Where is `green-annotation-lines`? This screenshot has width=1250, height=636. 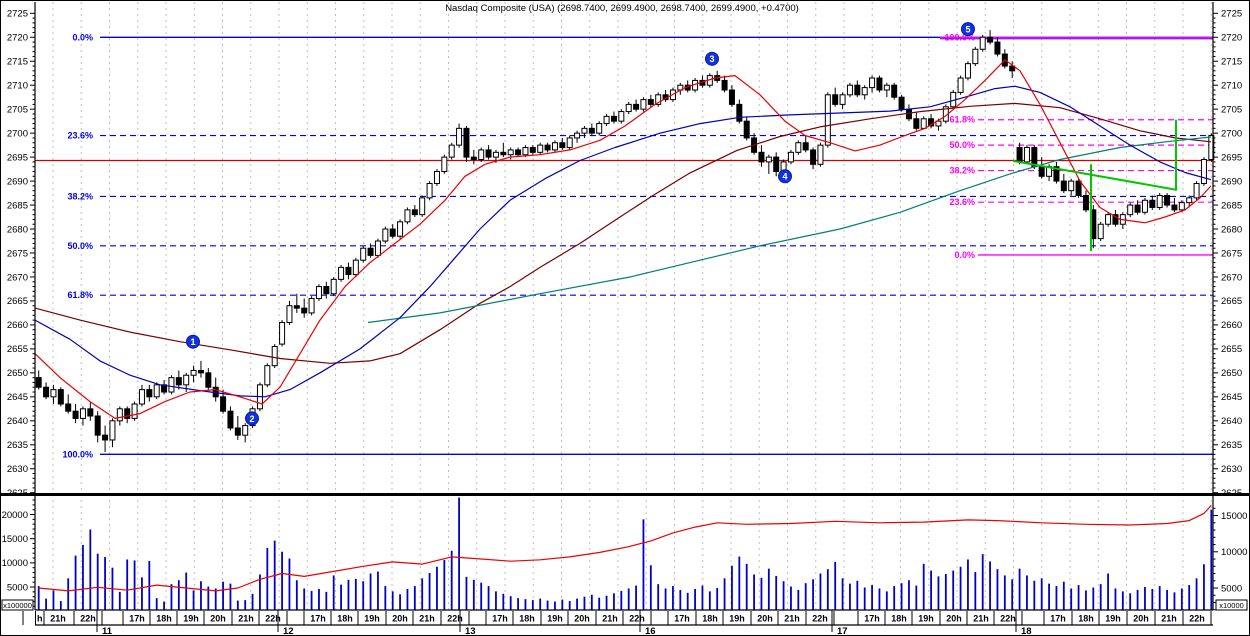
green-annotation-lines is located at coordinates (1094, 185).